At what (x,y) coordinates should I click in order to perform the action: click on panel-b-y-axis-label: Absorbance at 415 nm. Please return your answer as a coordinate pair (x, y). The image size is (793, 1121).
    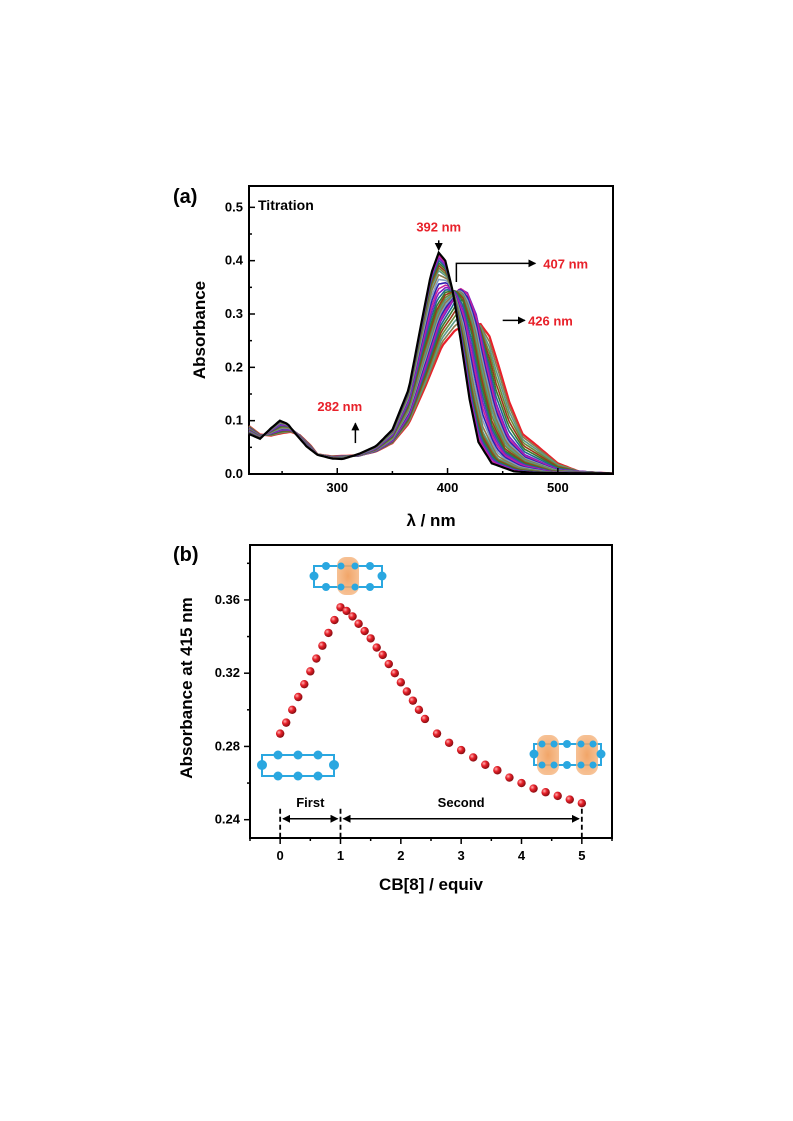
    Looking at the image, I should click on (186, 687).